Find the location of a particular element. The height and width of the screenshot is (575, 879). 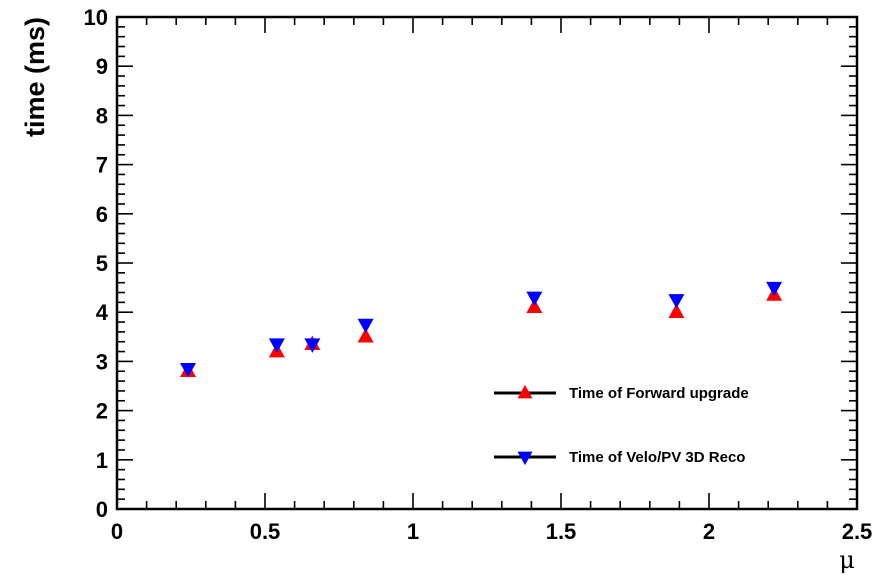

data-points is located at coordinates (481, 330).